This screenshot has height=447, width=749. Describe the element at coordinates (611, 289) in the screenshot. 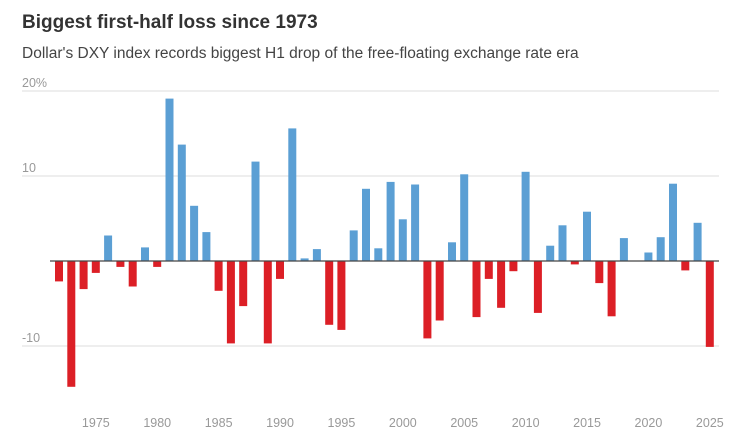

I see `bar-2017` at that location.